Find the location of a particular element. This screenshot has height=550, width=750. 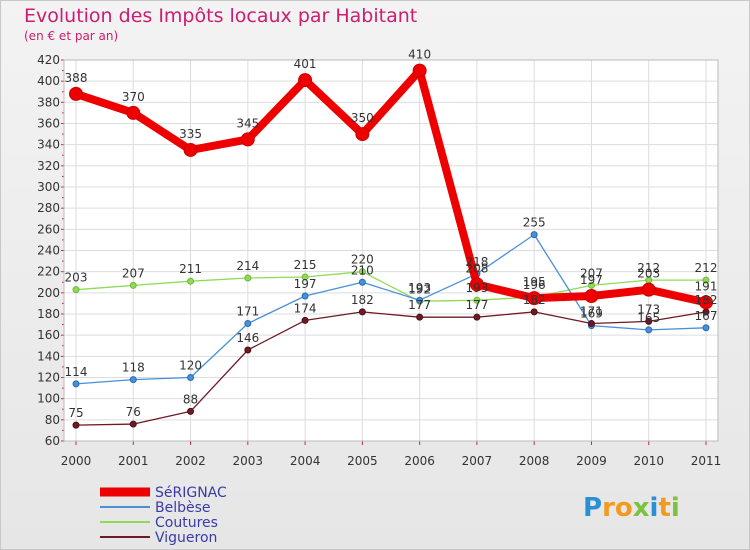

brand-letter: r is located at coordinates (608, 508).